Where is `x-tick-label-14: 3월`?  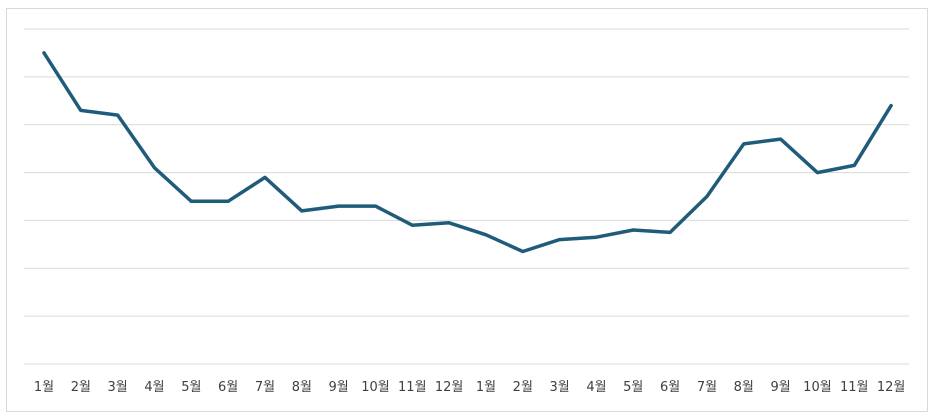
x-tick-label-14: 3월 is located at coordinates (560, 387).